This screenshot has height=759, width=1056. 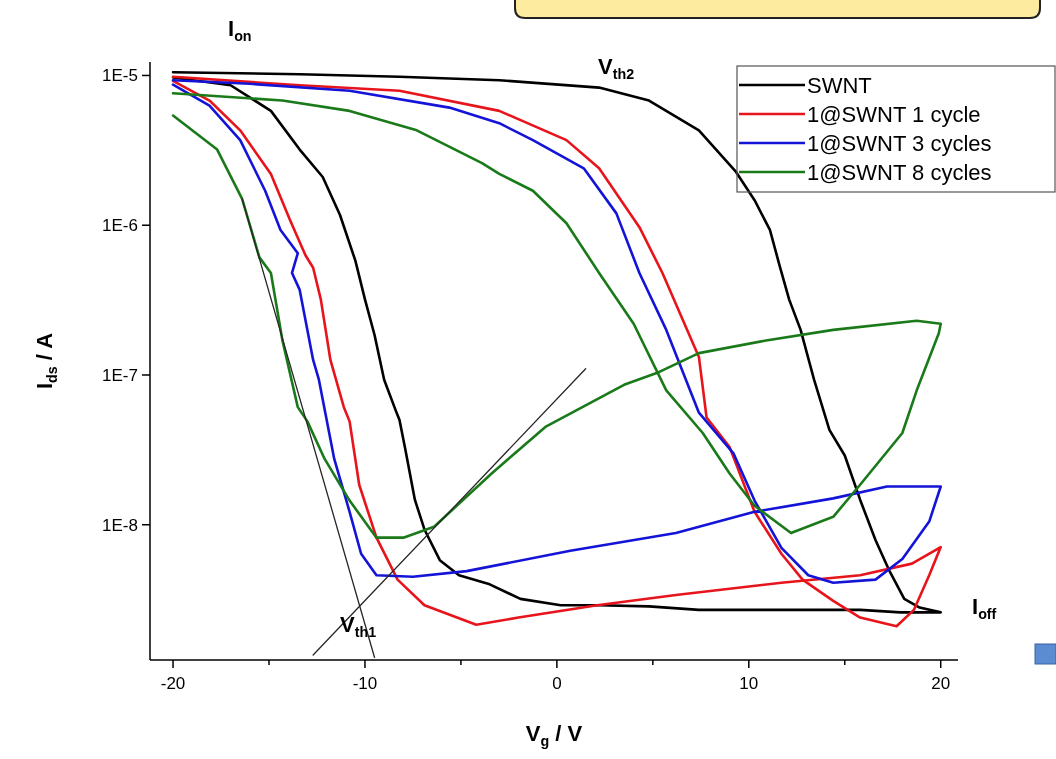 What do you see at coordinates (899, 172) in the screenshot?
I see `legend-label: 1@SWNT 8 cycles` at bounding box center [899, 172].